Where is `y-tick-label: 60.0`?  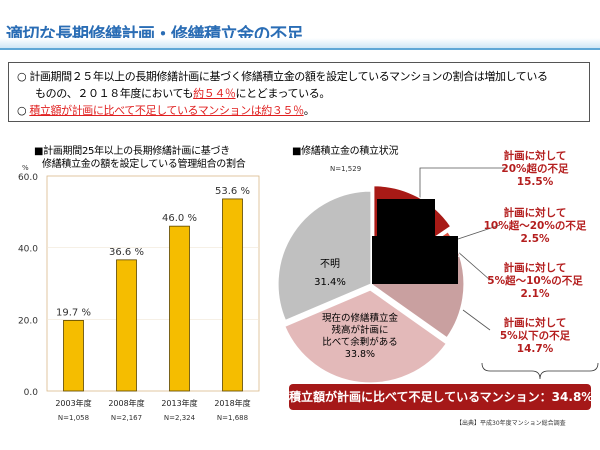 y-tick-label: 60.0 is located at coordinates (28, 178).